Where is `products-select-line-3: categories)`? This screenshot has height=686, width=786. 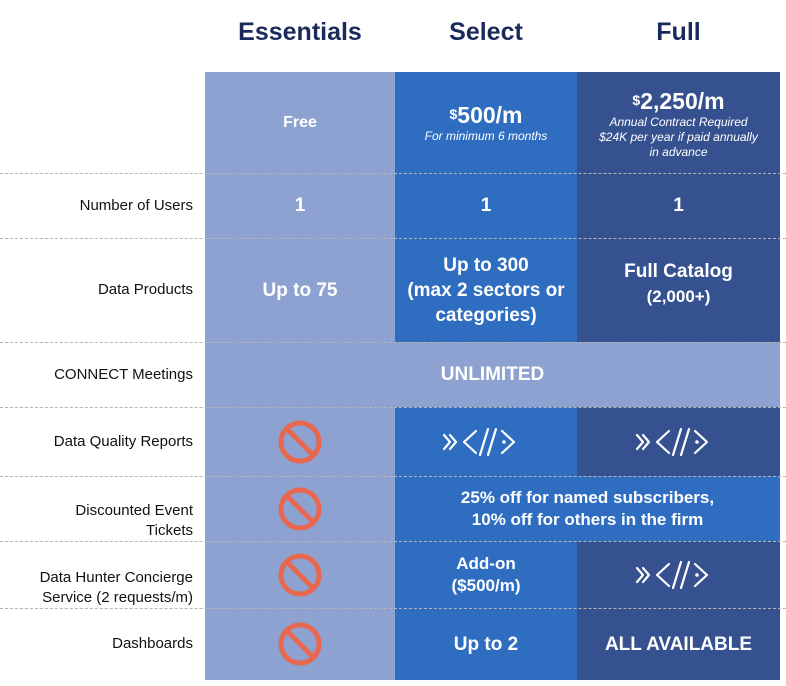
products-select-line-3: categories) is located at coordinates (486, 315).